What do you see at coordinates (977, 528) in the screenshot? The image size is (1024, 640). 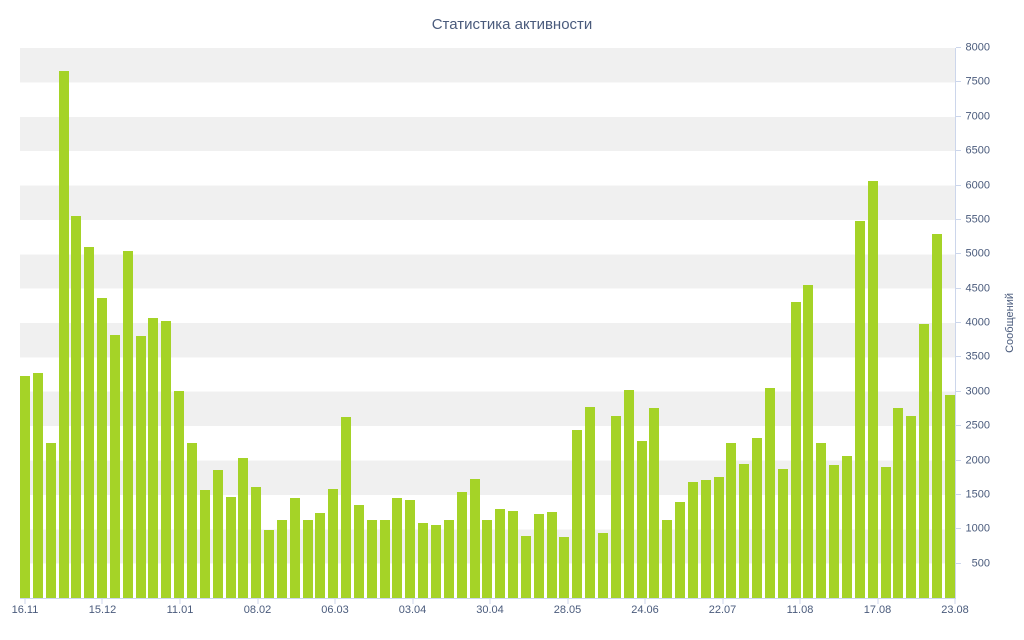 I see `y-axis-tick-label: 1000` at bounding box center [977, 528].